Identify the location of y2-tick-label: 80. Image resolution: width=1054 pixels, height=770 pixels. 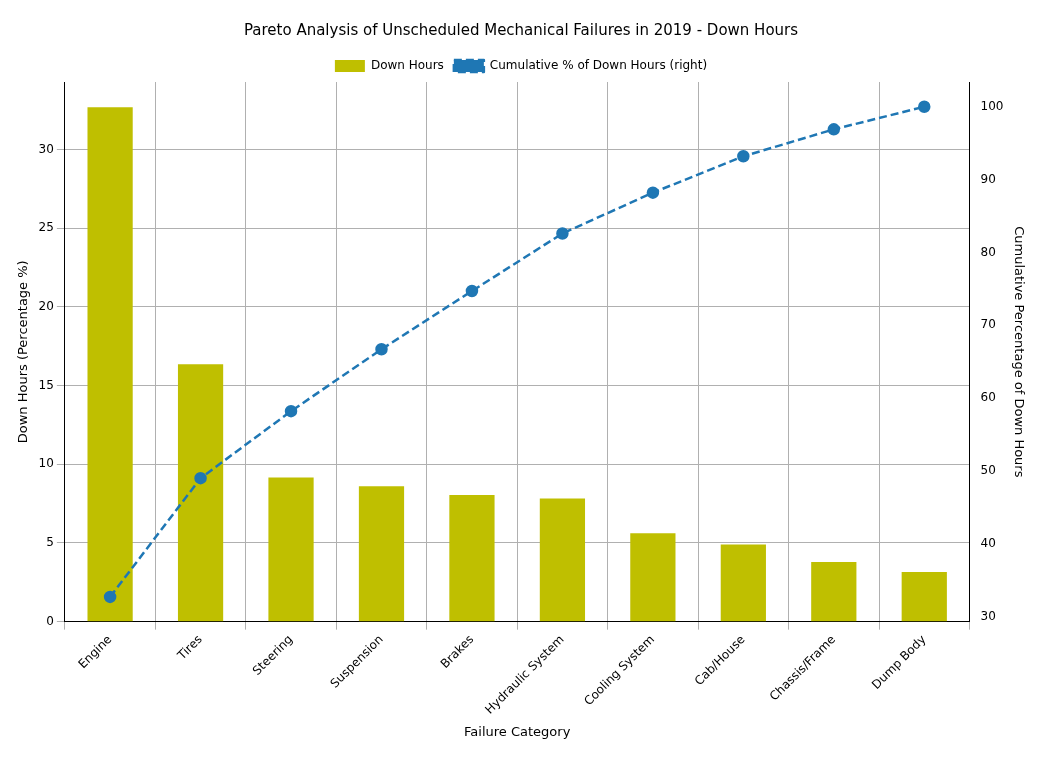
(988, 251).